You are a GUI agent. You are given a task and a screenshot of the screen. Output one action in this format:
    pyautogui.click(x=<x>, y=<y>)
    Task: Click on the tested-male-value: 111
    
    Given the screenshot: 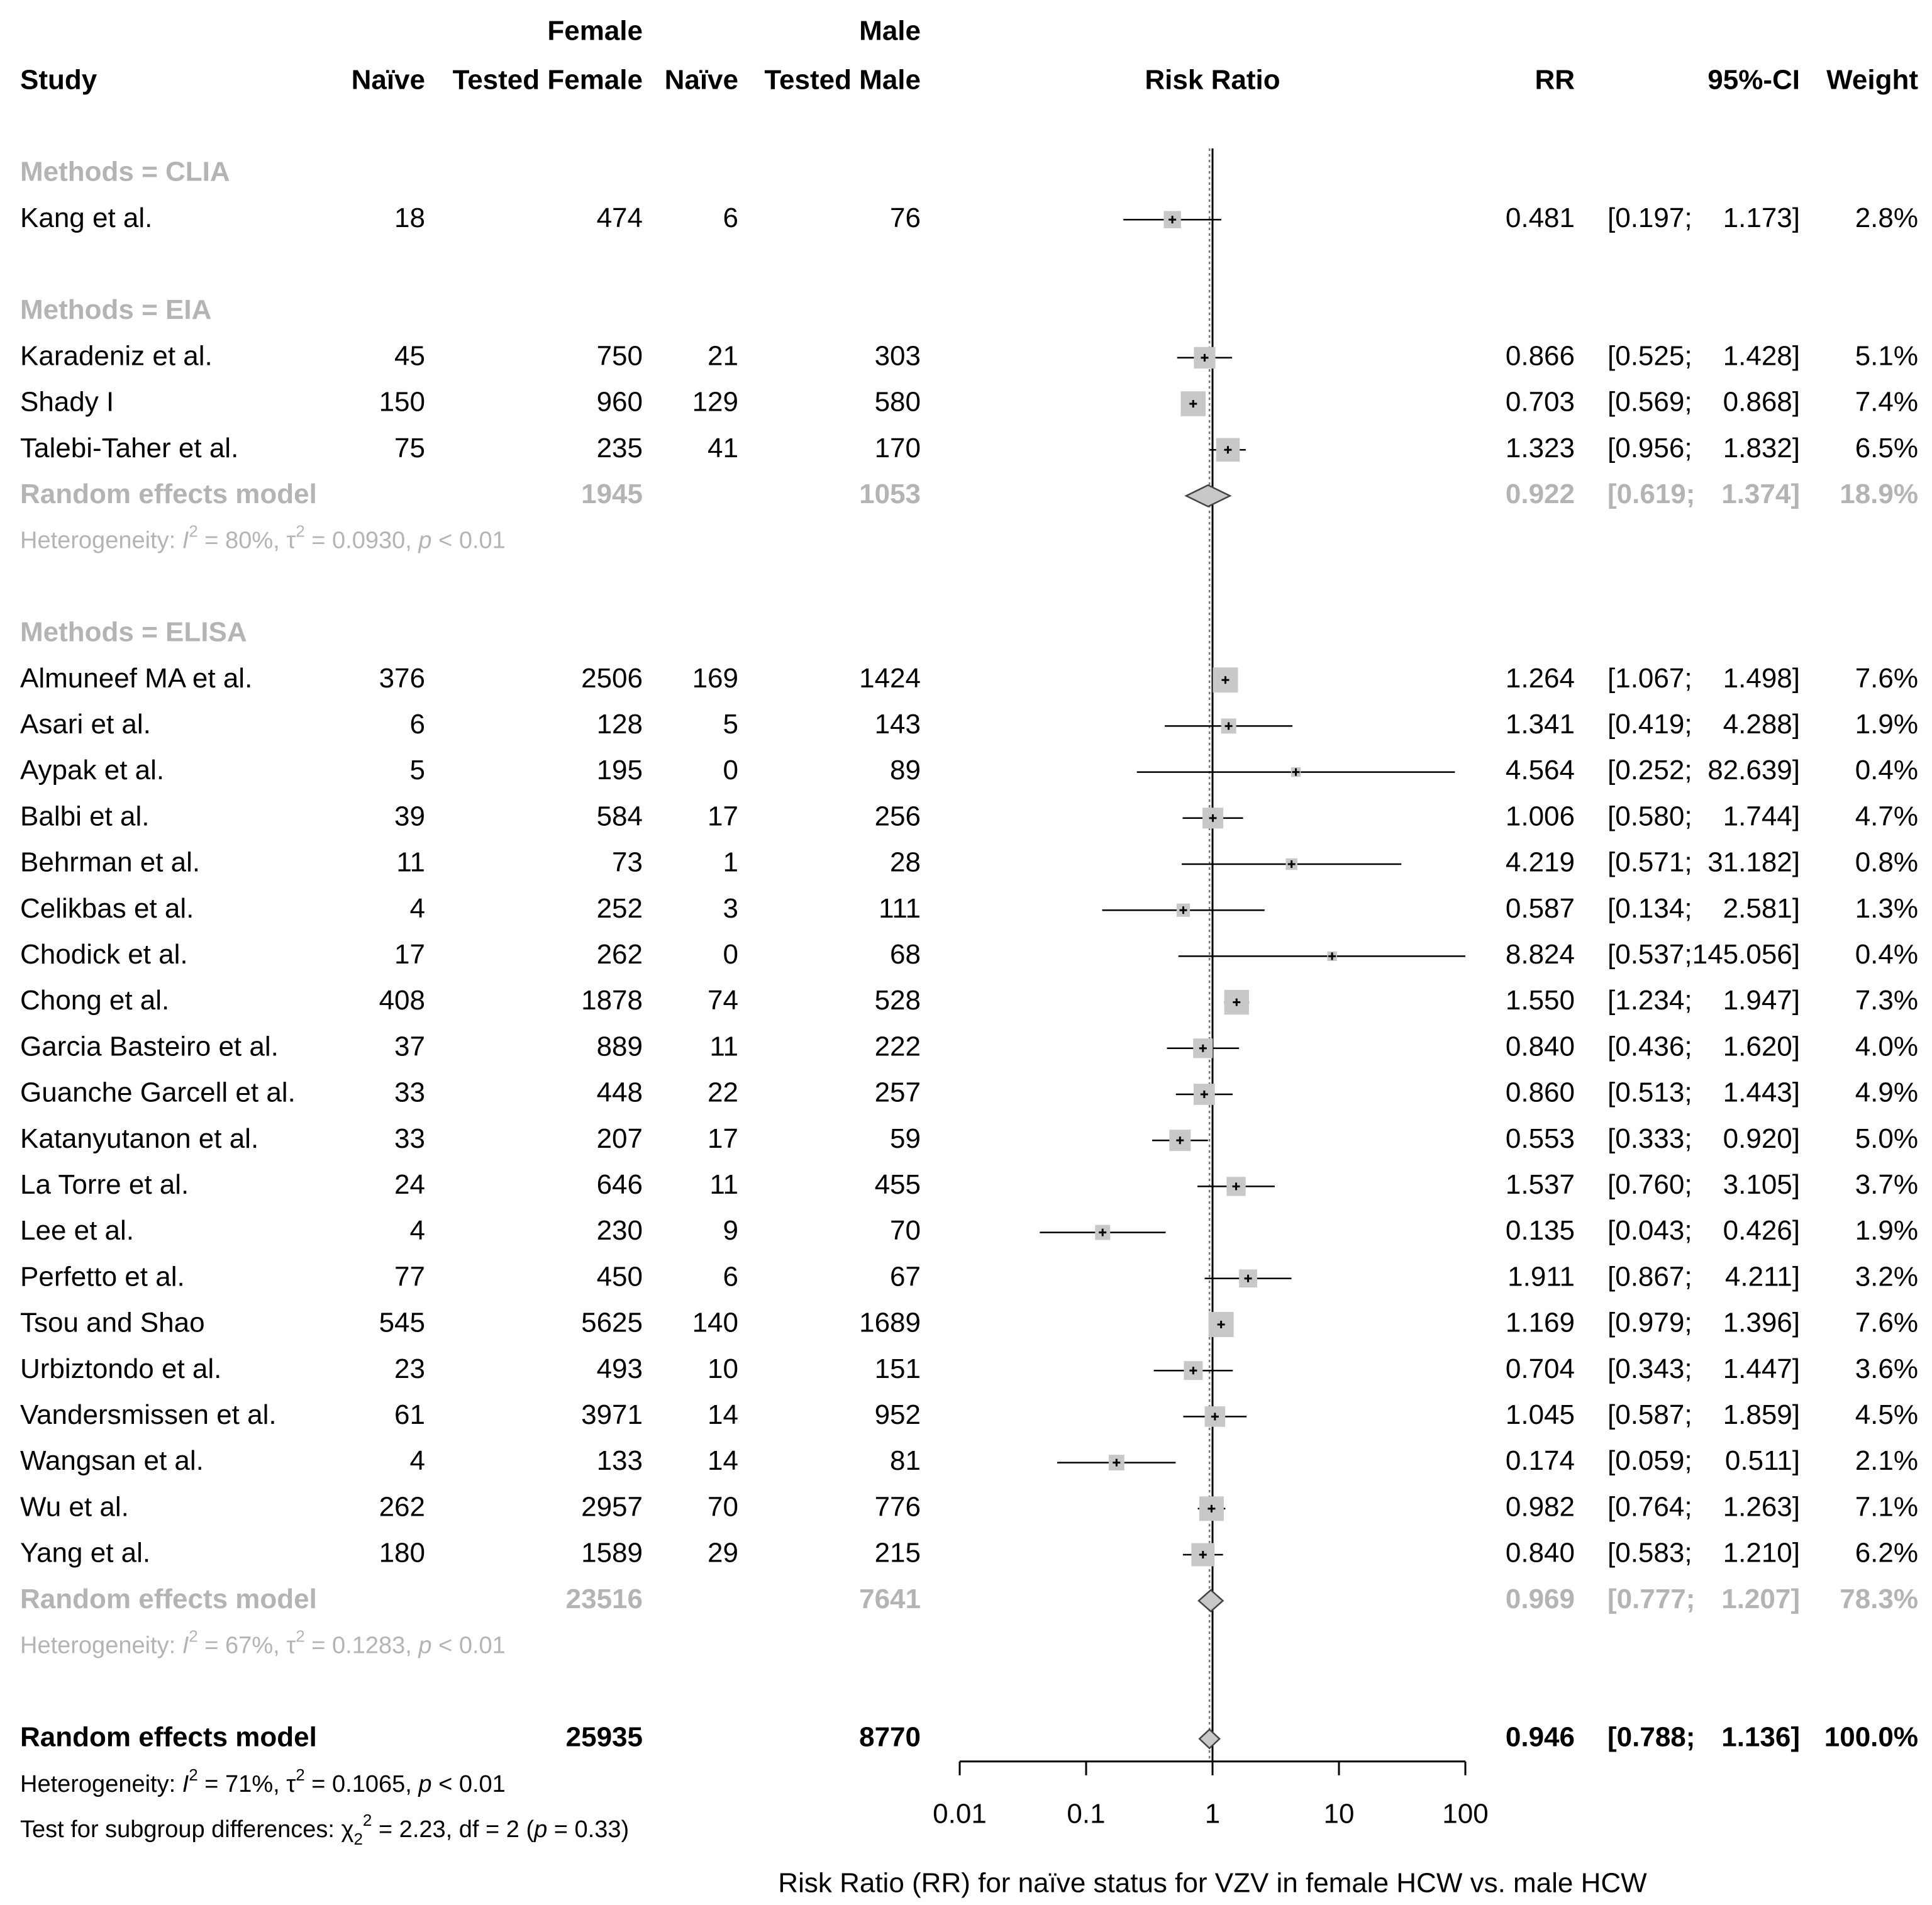 What is the action you would take?
    pyautogui.click(x=900, y=908)
    